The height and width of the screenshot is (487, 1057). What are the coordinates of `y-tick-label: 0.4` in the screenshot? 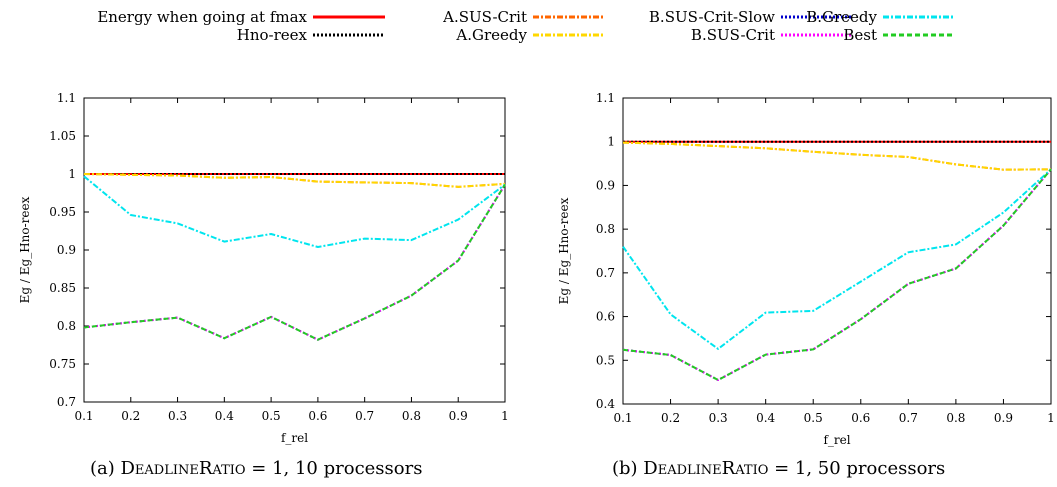 It's located at (605, 404).